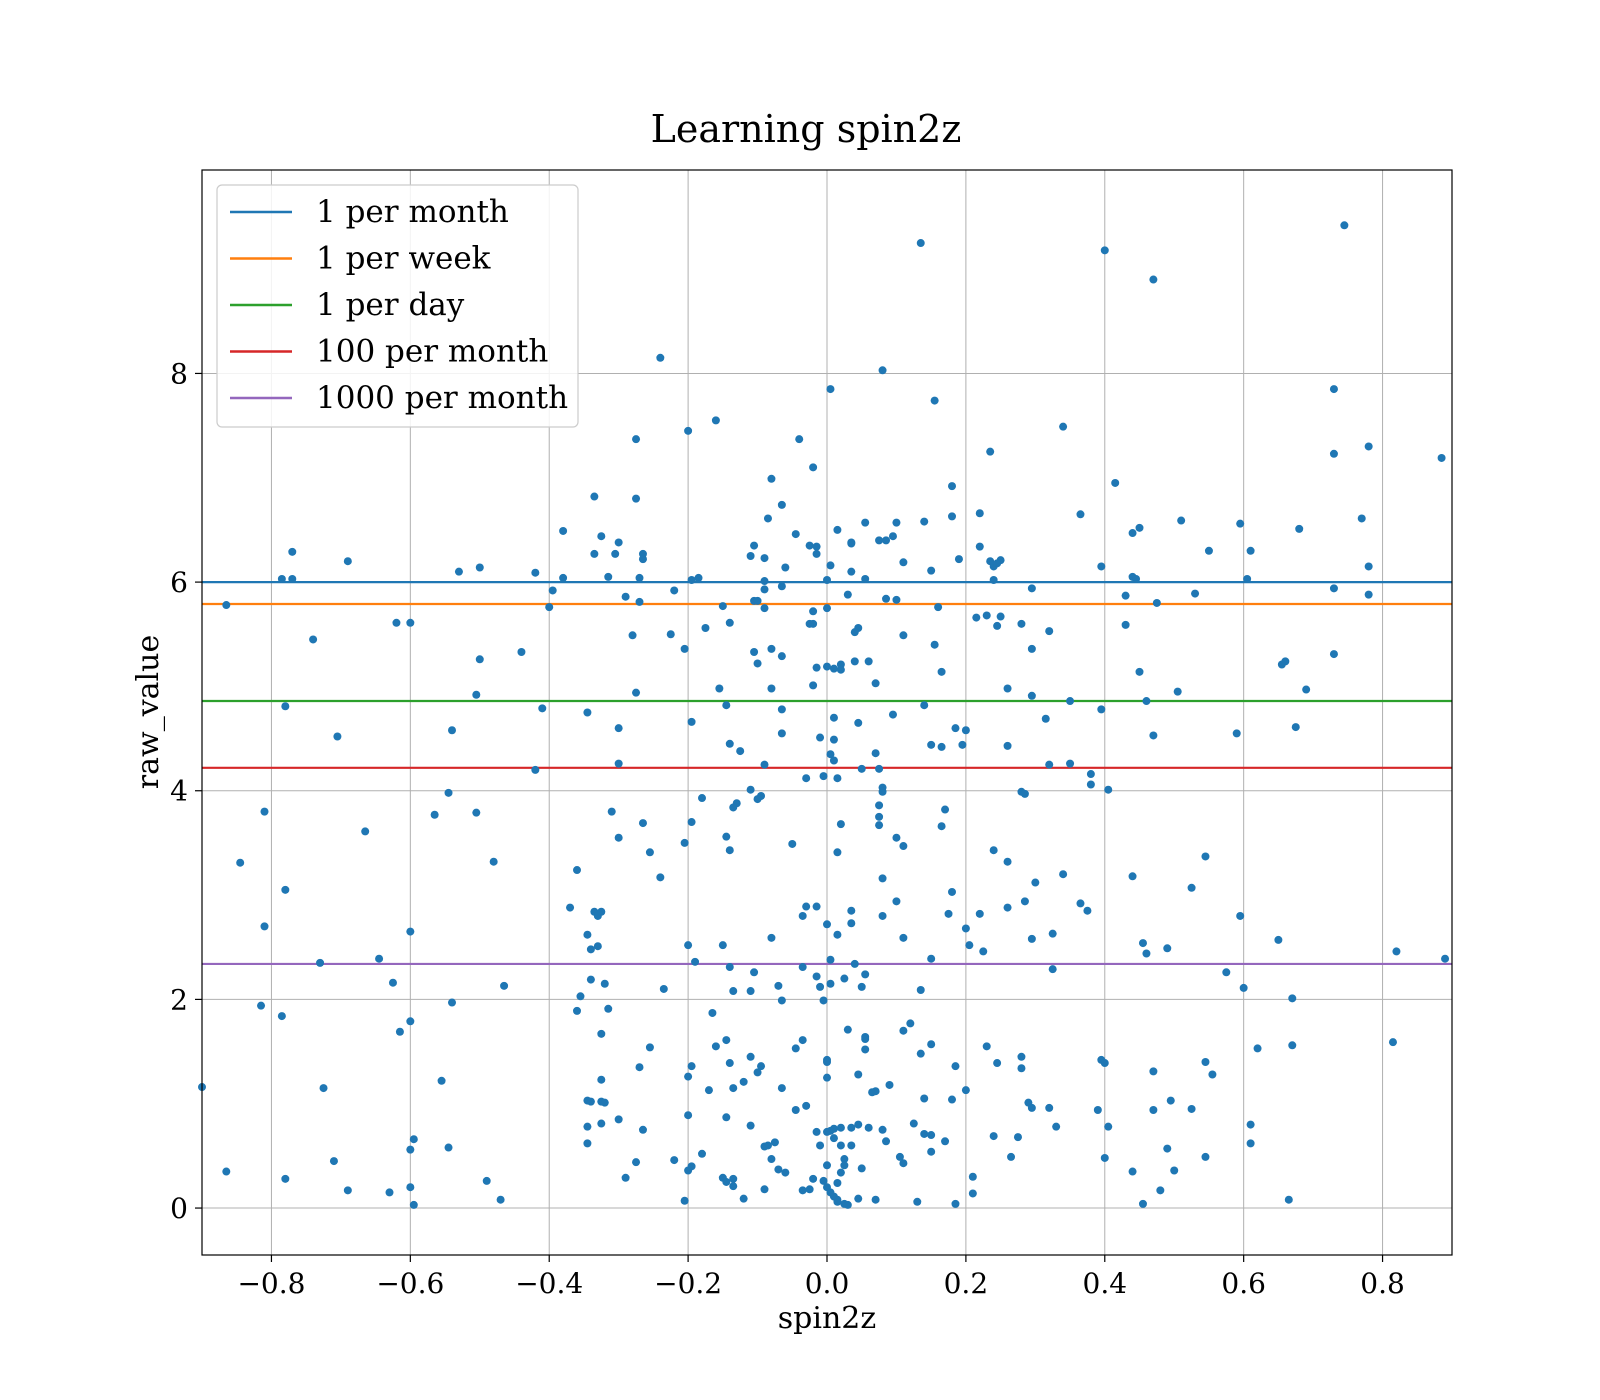  Describe the element at coordinates (179, 1208) in the screenshot. I see `y-tick-label: 0` at that location.